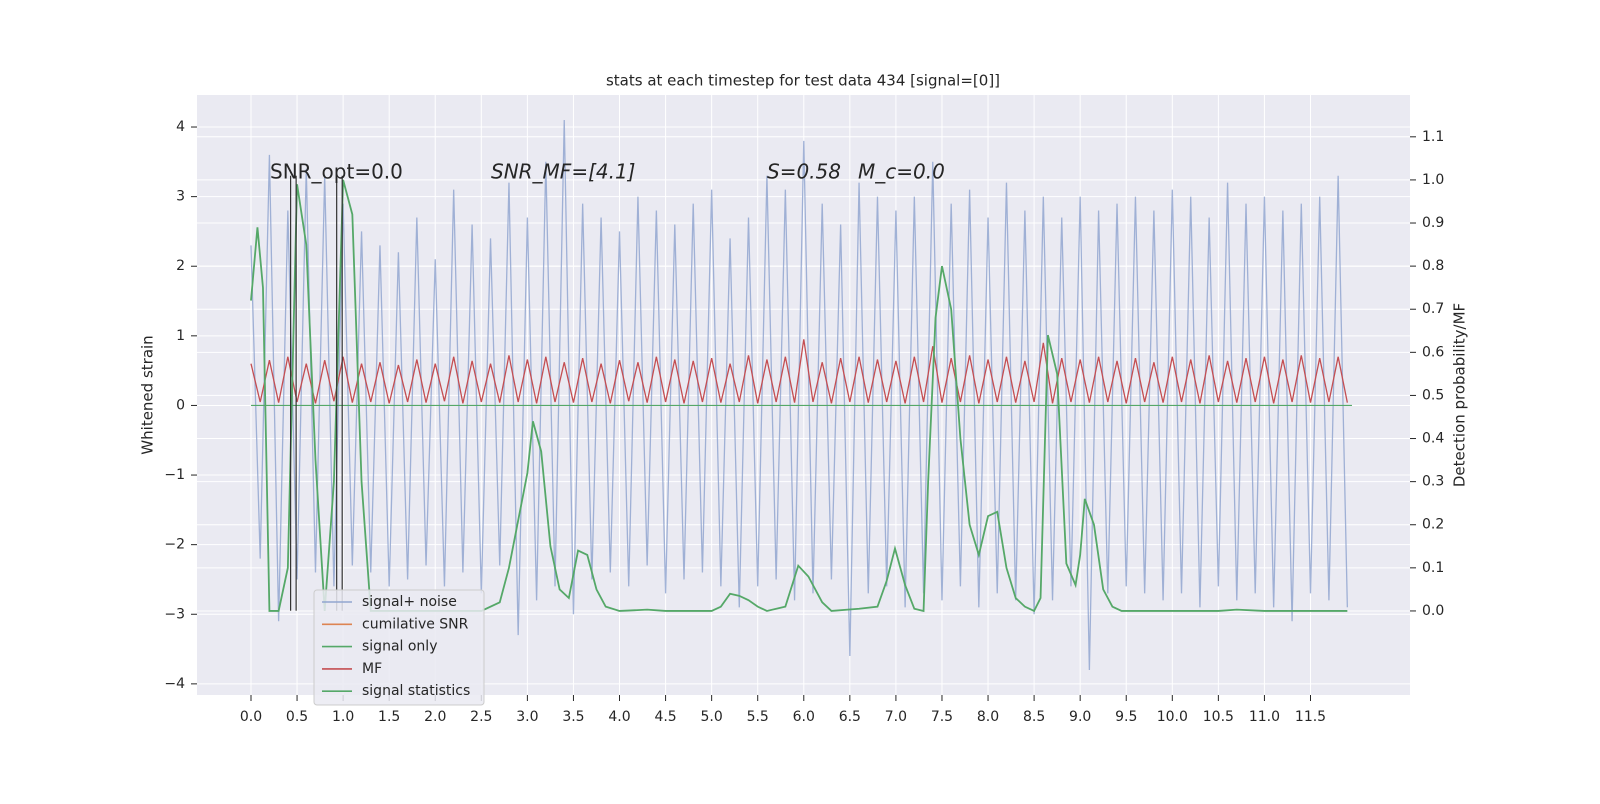 The height and width of the screenshot is (804, 1600). I want to click on x-tick-label: 3.5, so click(573, 717).